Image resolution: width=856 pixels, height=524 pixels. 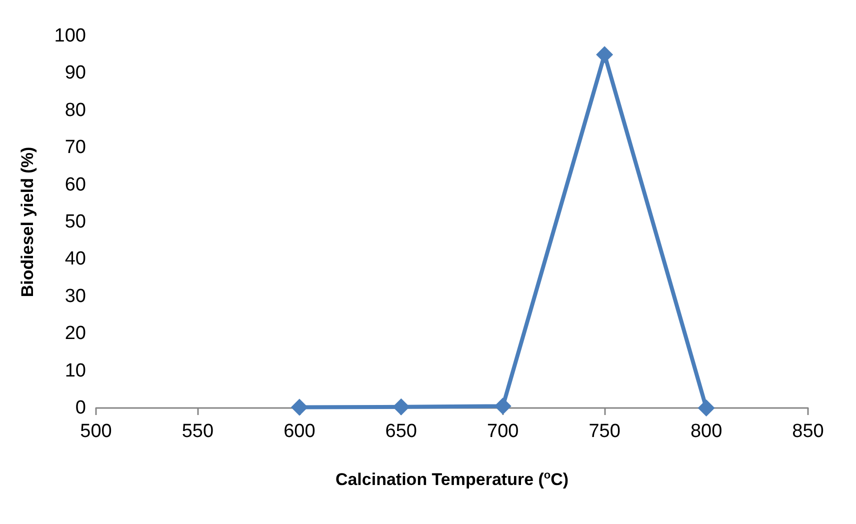 I want to click on y-tick-label: 90, so click(x=75, y=73).